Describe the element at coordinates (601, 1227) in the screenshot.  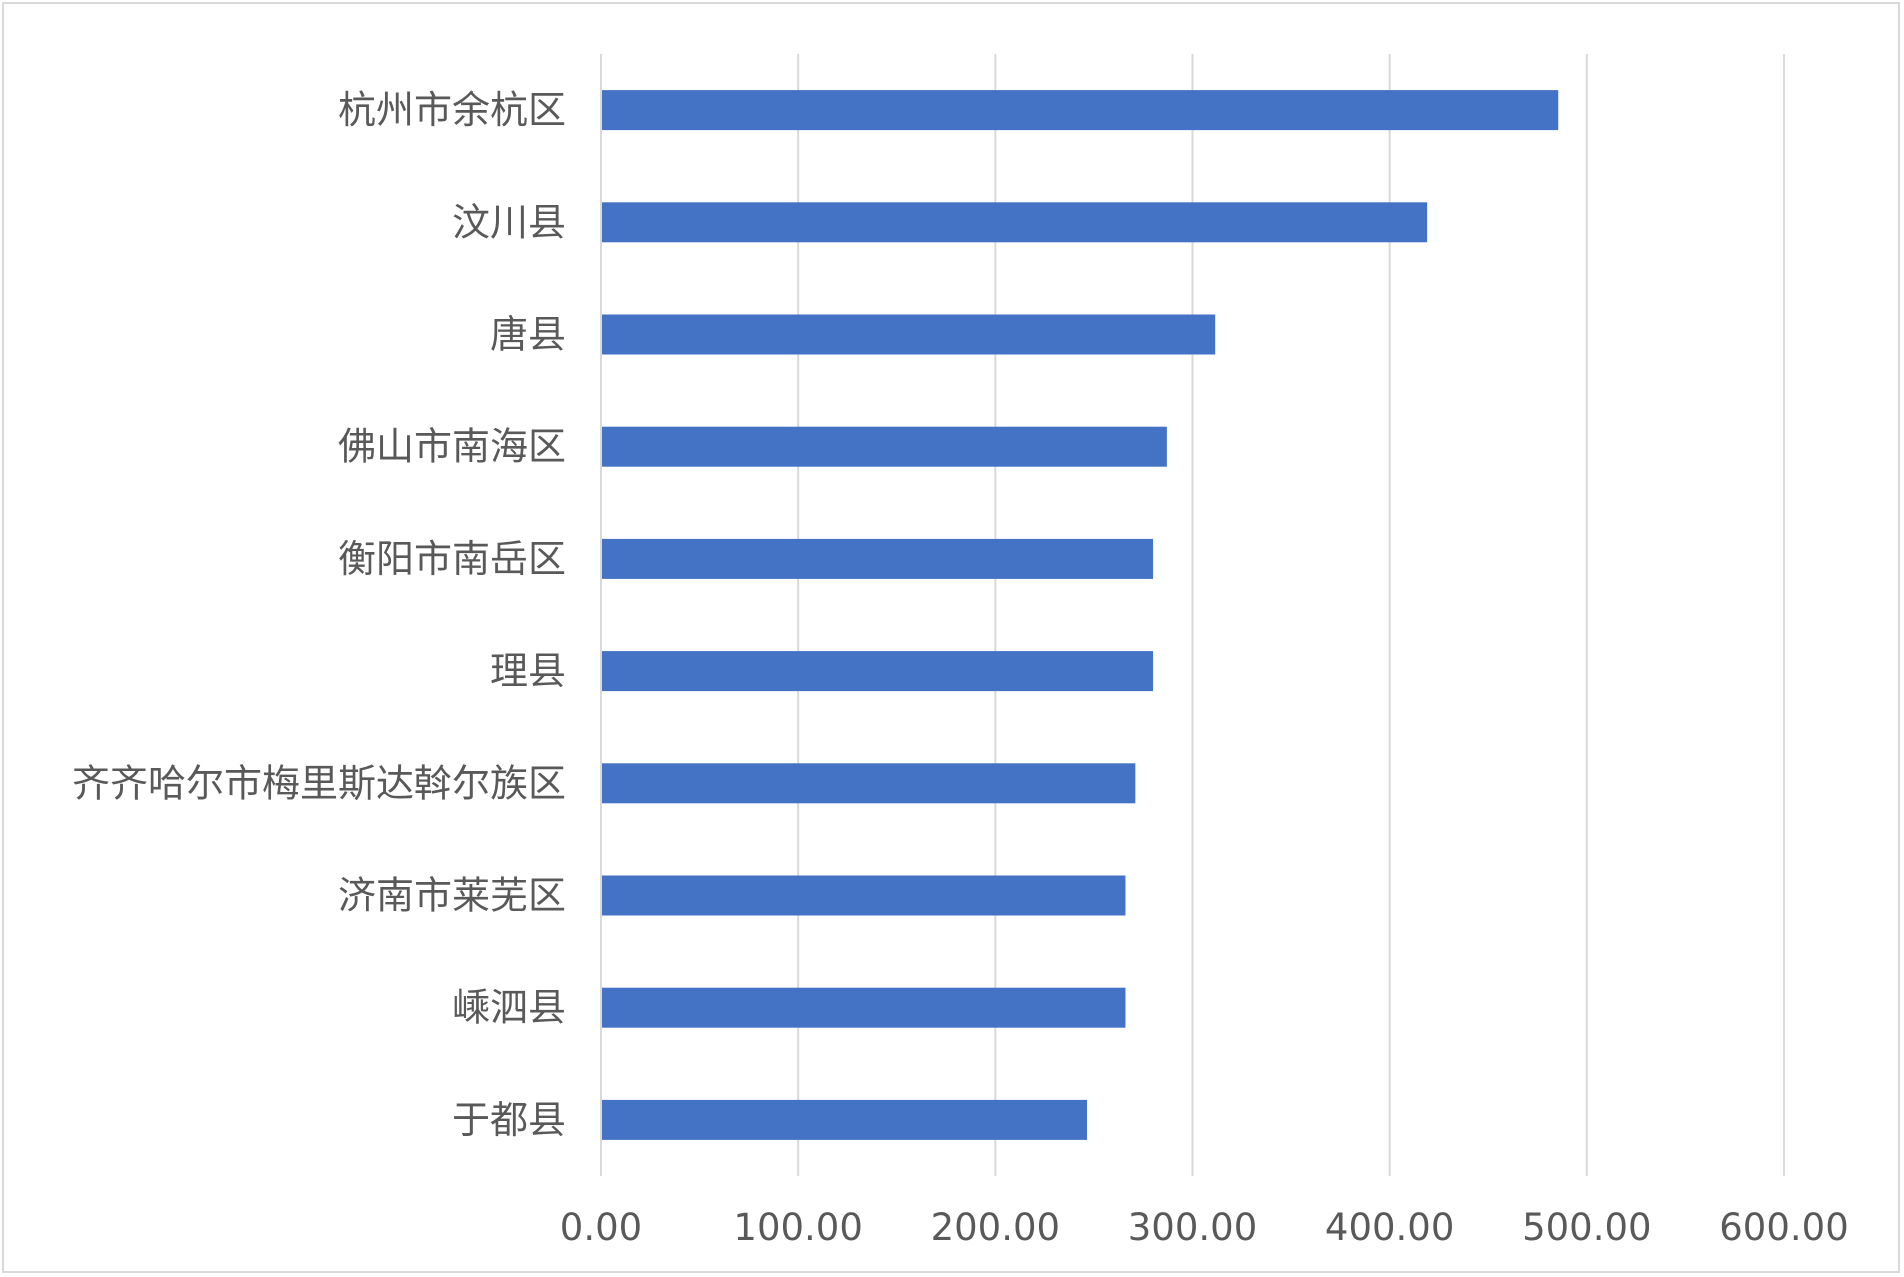
I see `x-tick-label: 0.00` at that location.